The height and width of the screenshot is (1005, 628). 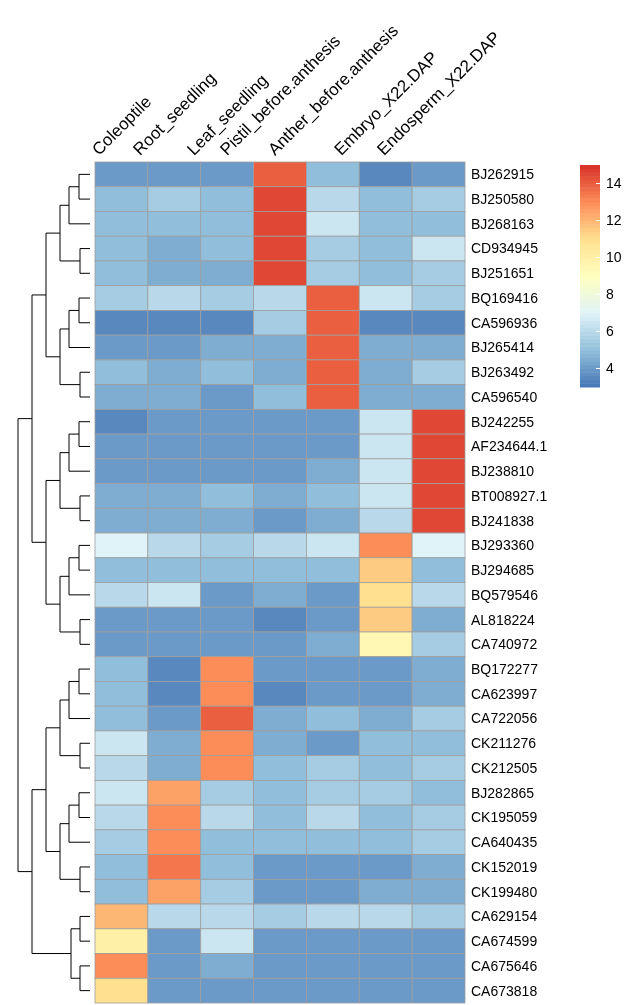 I want to click on y-tick-label: BJ268163, so click(x=503, y=223).